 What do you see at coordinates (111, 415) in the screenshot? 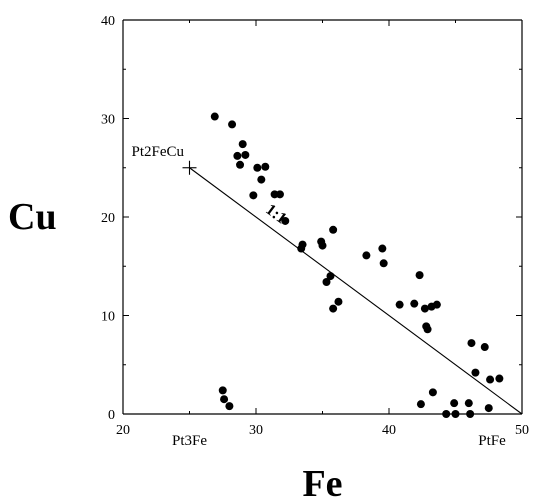
I see `y-tick-label: 0` at bounding box center [111, 415].